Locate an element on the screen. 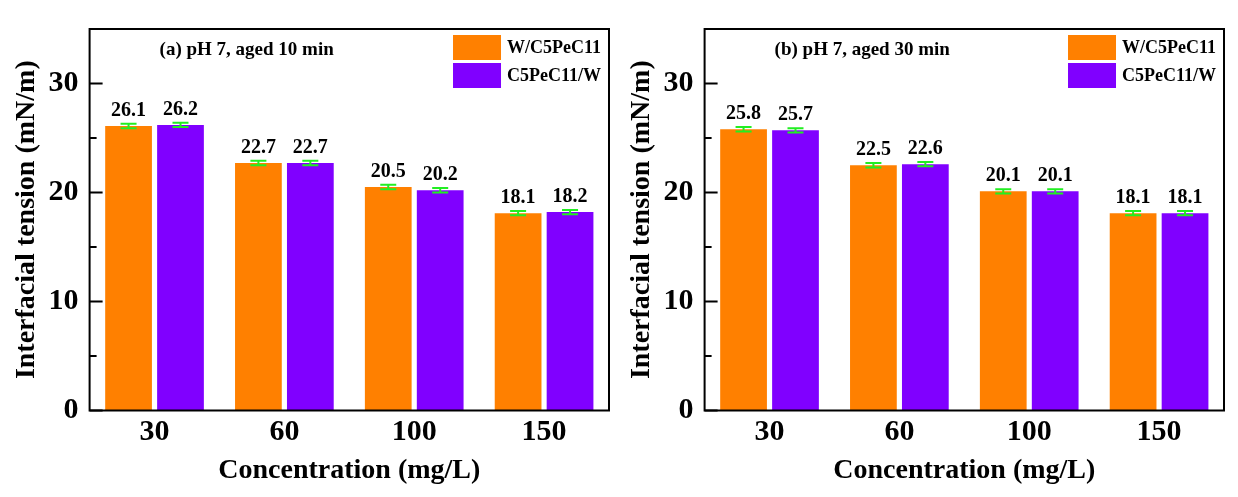  data-label: 25.8 is located at coordinates (744, 112).